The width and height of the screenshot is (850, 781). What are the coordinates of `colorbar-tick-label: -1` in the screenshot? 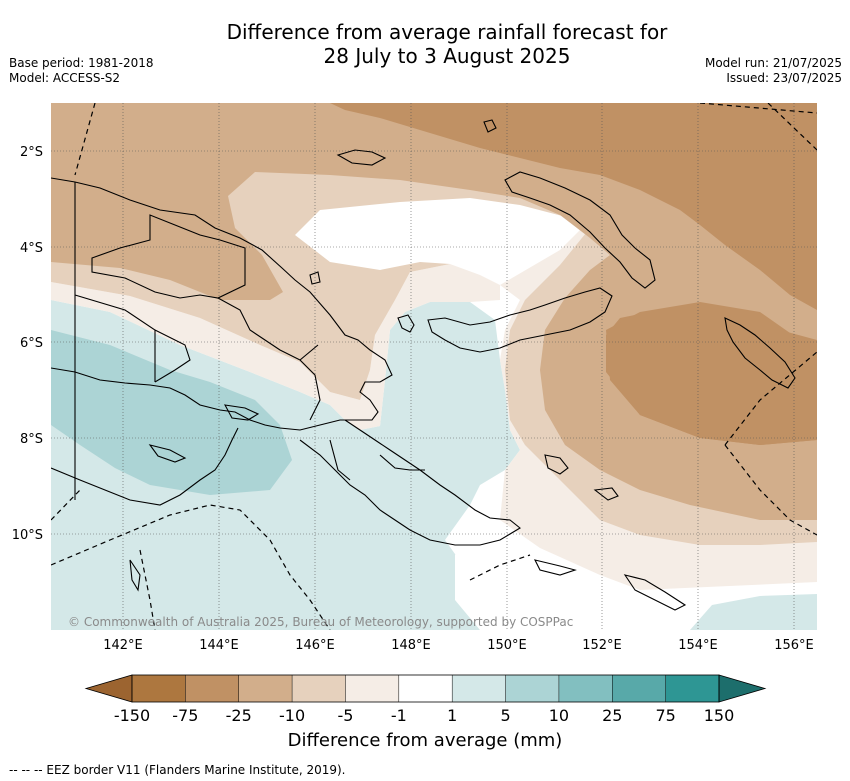 It's located at (399, 715).